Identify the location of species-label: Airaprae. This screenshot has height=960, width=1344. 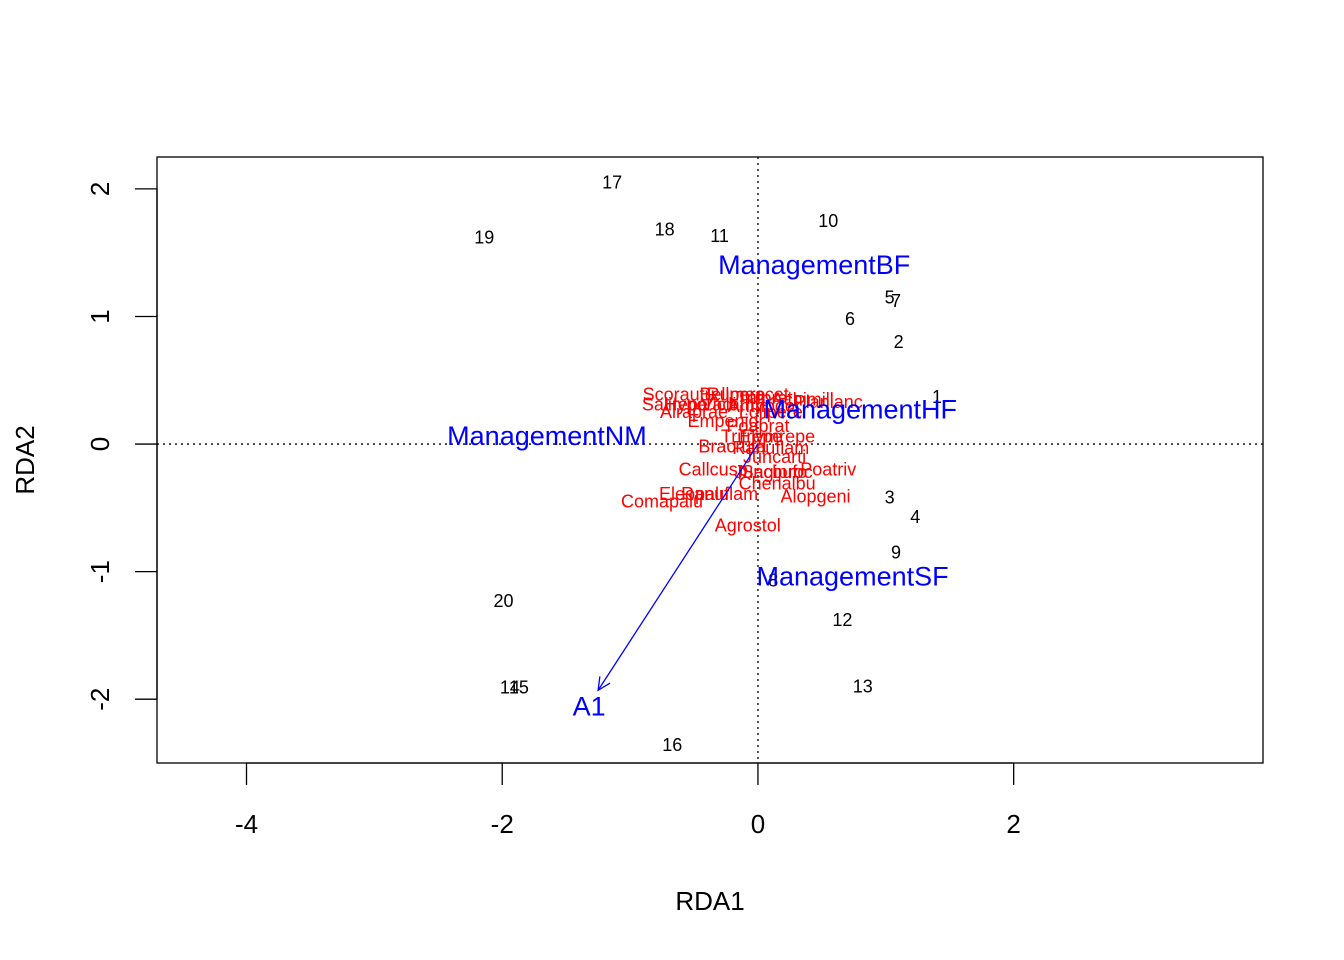
(694, 412).